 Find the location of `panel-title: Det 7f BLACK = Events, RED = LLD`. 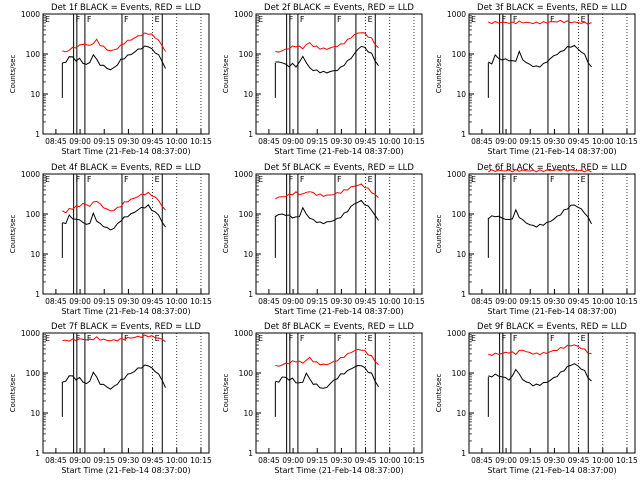

panel-title: Det 7f BLACK = Events, RED = LLD is located at coordinates (126, 327).